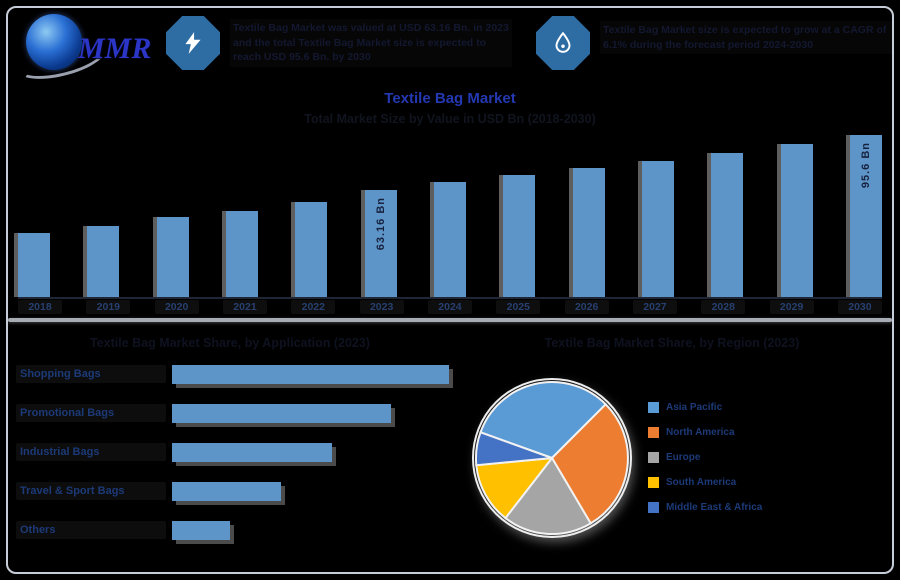 The height and width of the screenshot is (580, 900). What do you see at coordinates (519, 236) in the screenshot?
I see `bar-2025` at bounding box center [519, 236].